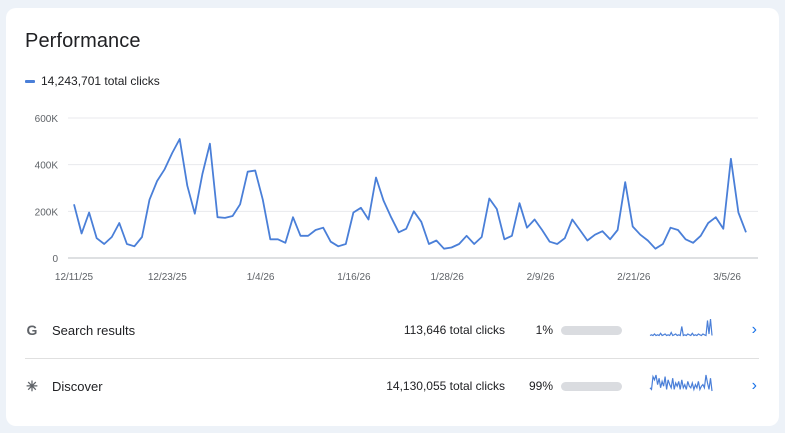  I want to click on x-tick-label: 1/28/26, so click(448, 277).